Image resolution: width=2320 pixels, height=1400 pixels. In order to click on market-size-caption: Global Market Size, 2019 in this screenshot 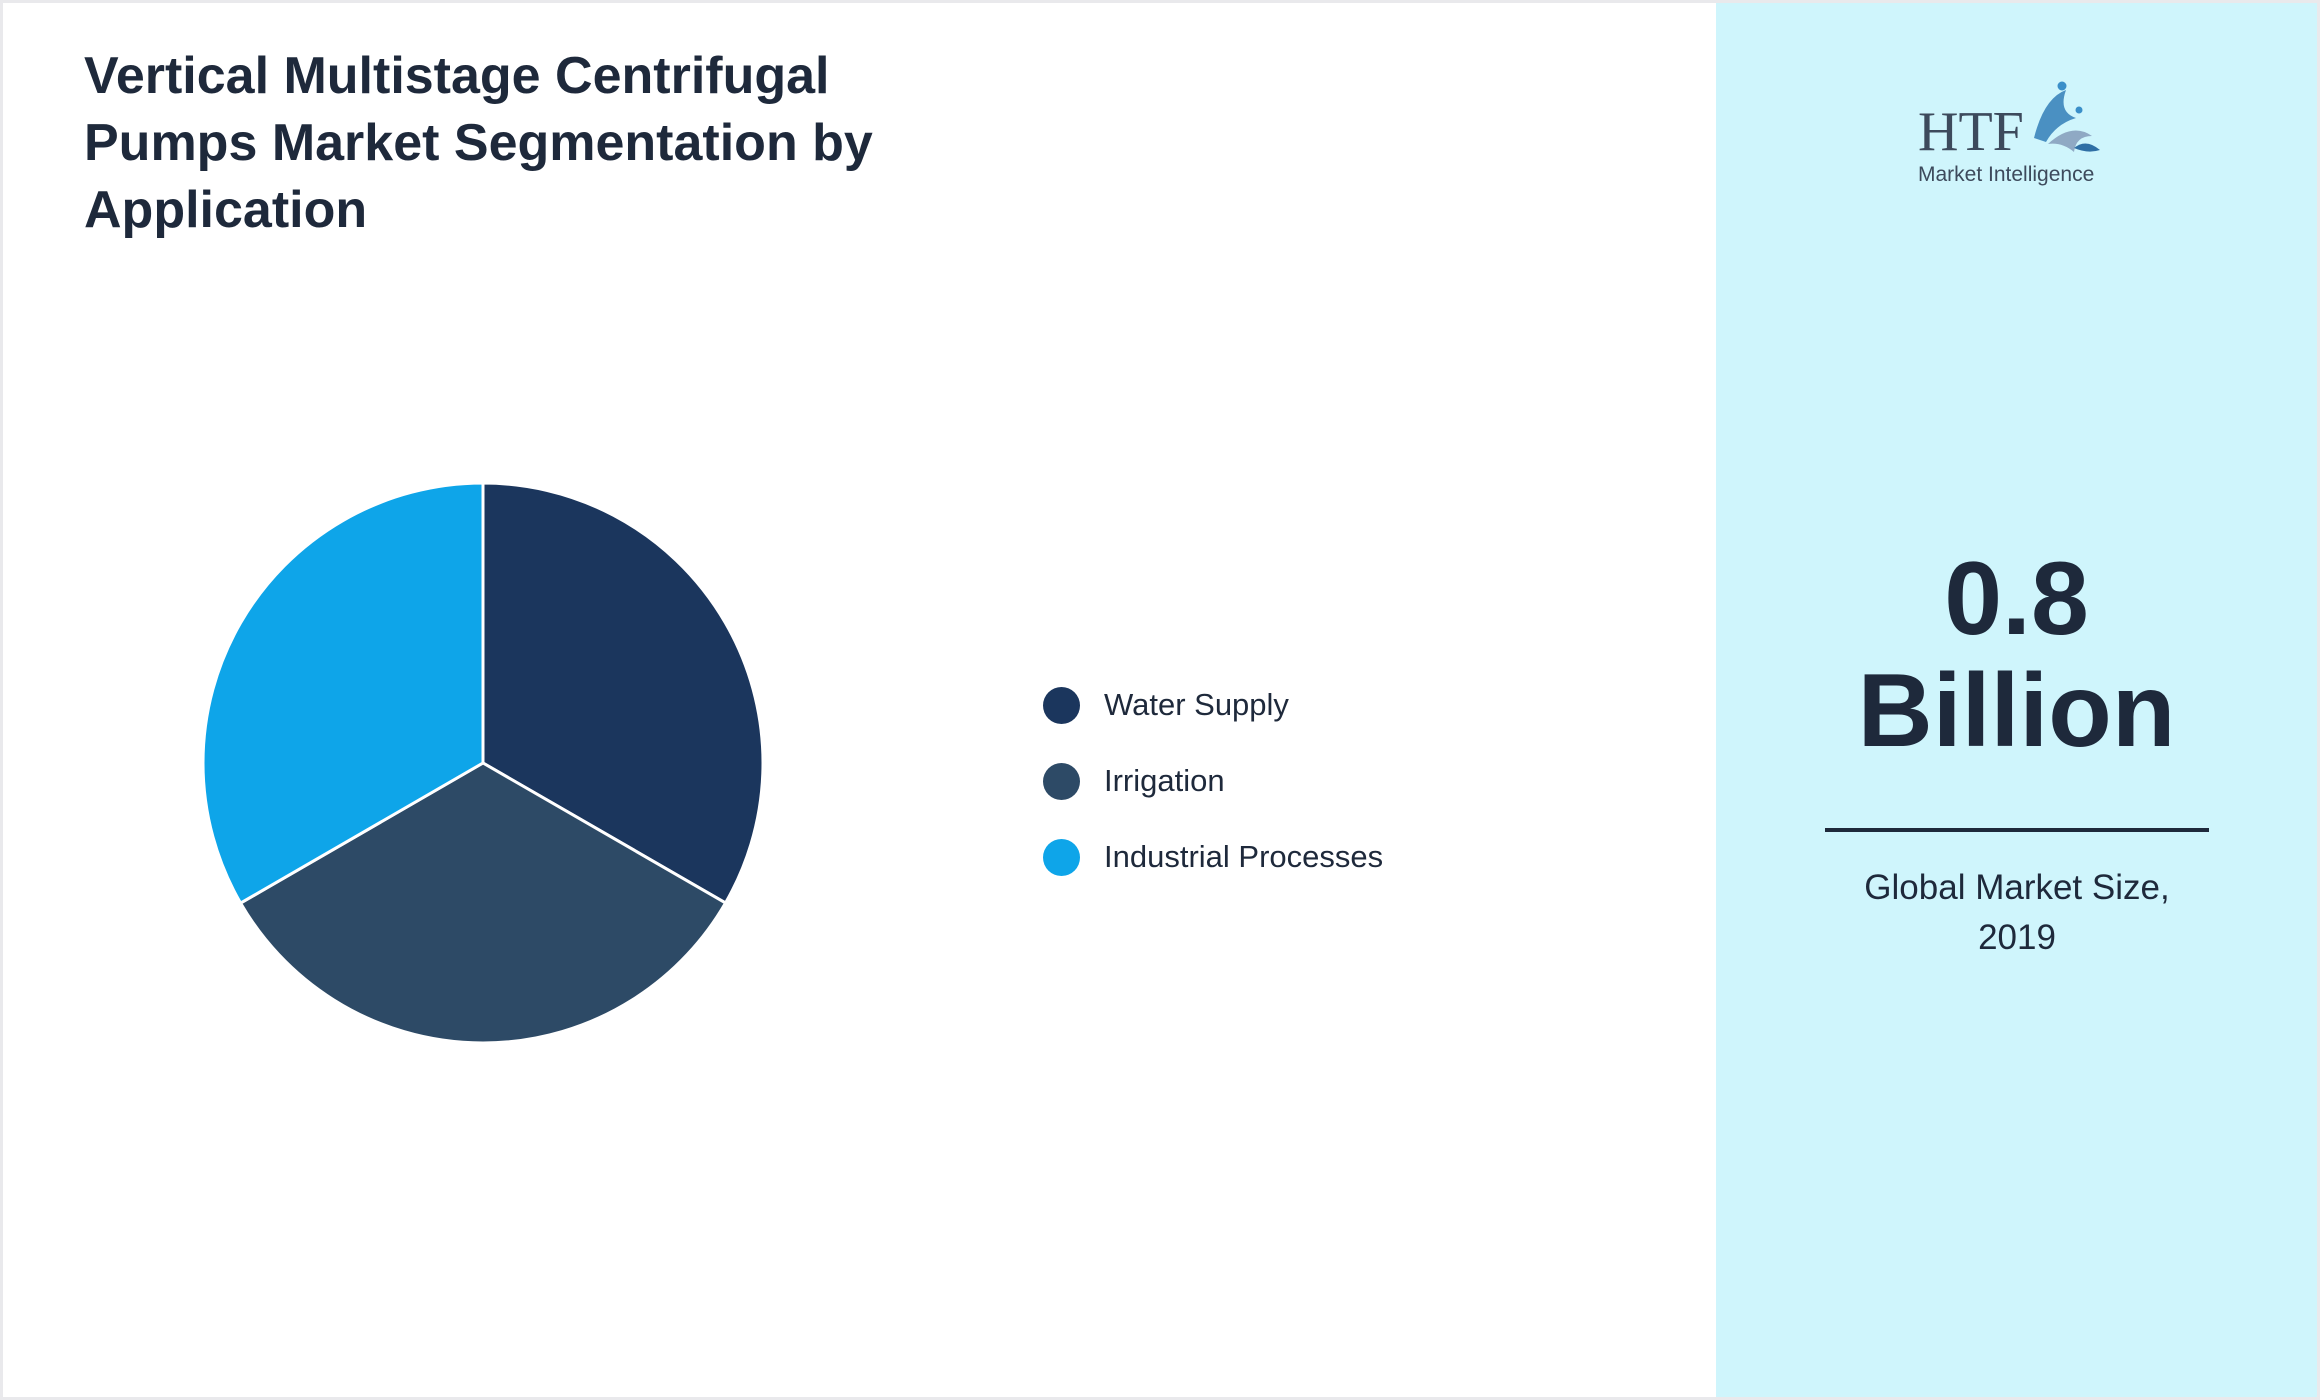, I will do `click(2017, 913)`.